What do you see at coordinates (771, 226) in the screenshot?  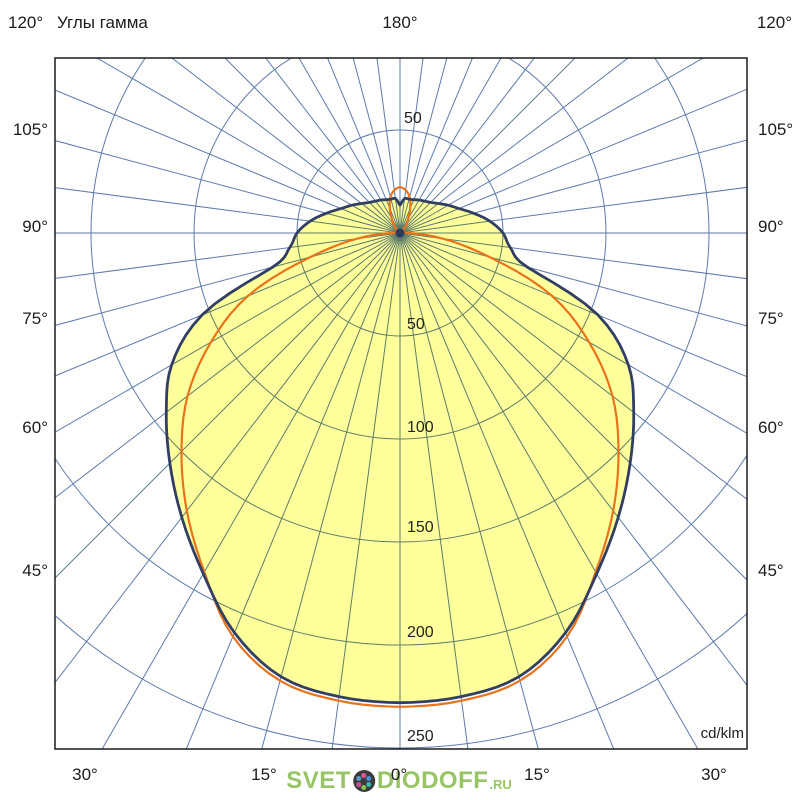 I see `gamma-angle-label-right-90: 90°` at bounding box center [771, 226].